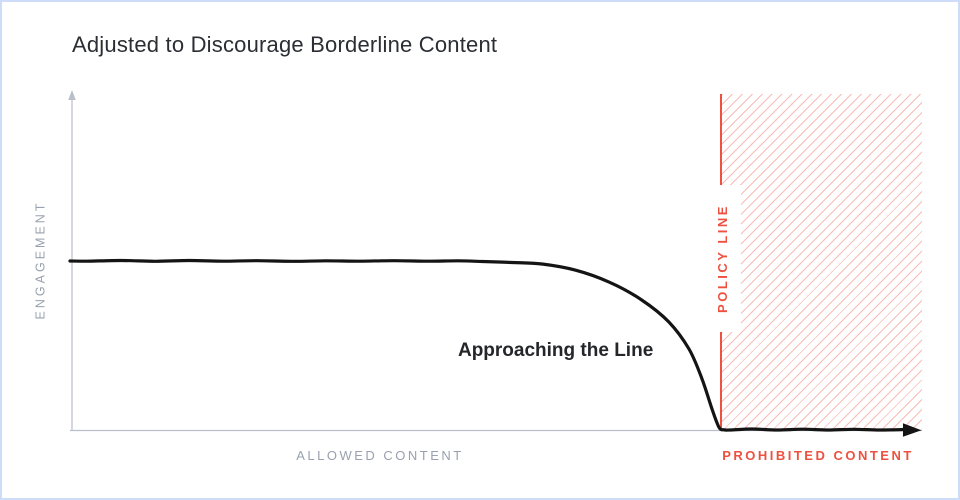  I want to click on curve-arrow-icon, so click(912, 430).